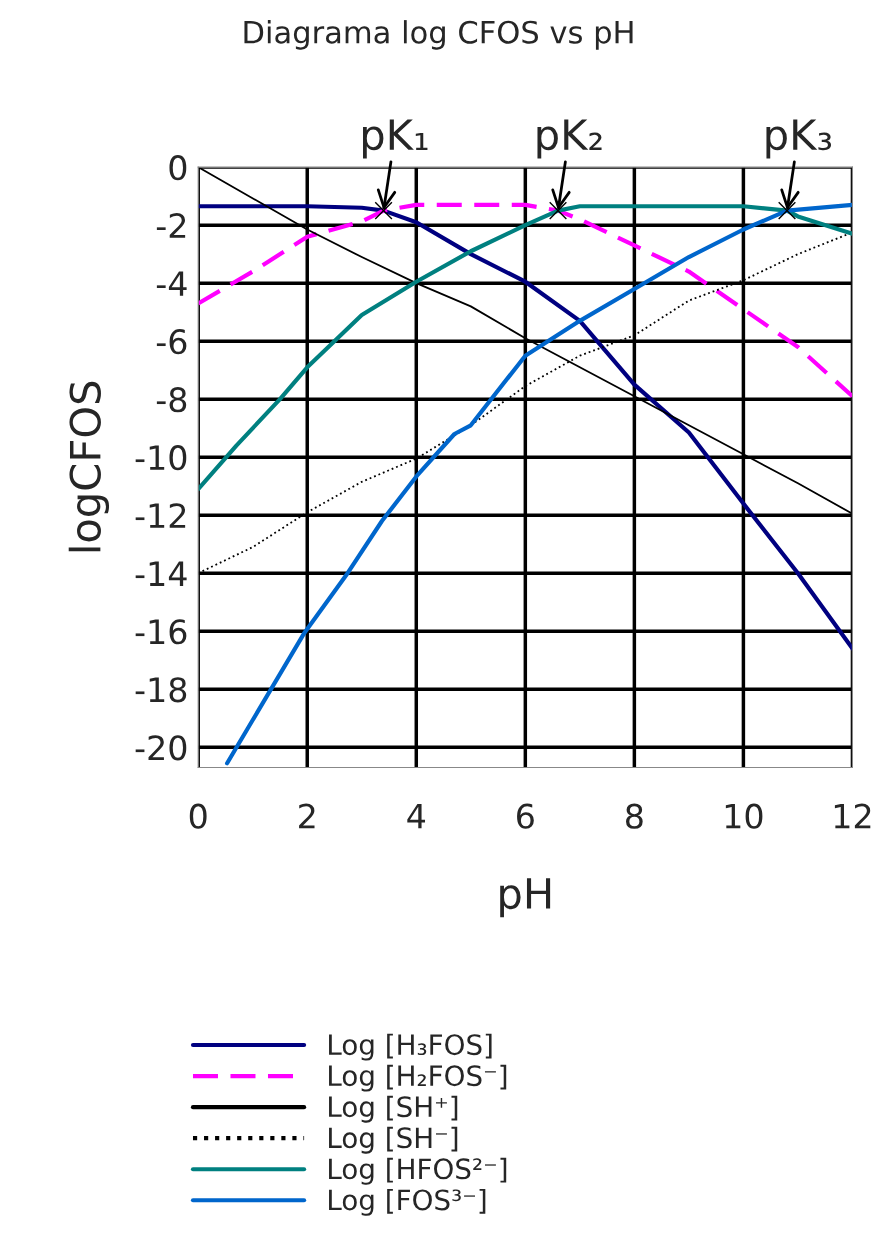 This screenshot has width=877, height=1238. I want to click on x-tick-label: 4, so click(416, 816).